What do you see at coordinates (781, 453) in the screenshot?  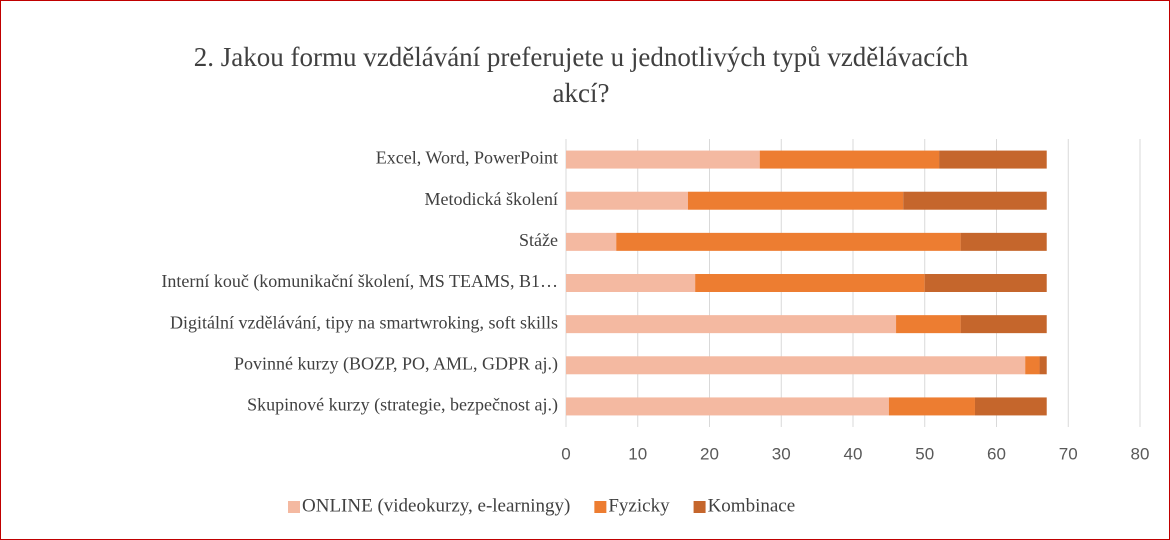 I see `x-tick-label: 30` at bounding box center [781, 453].